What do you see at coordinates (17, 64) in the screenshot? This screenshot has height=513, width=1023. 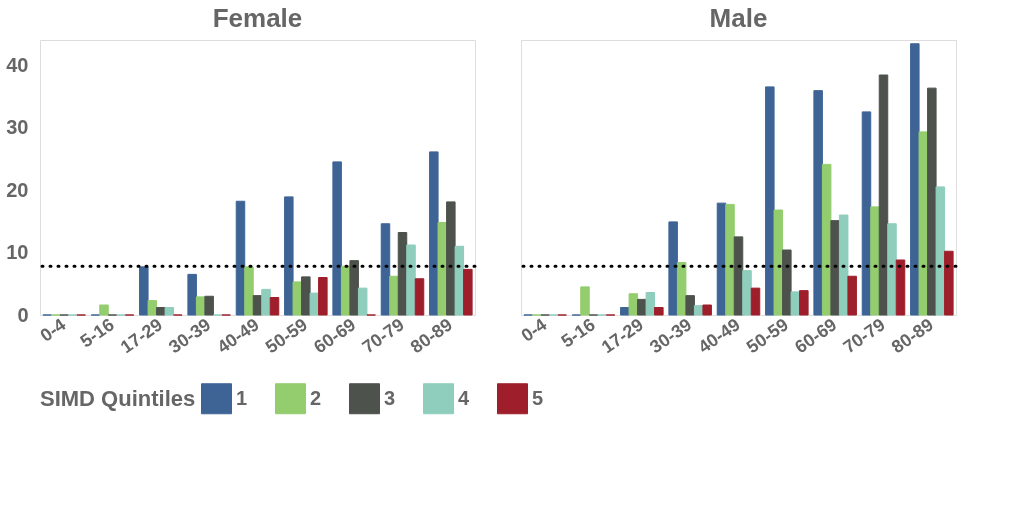 I see `y-tick-label: 40` at bounding box center [17, 64].